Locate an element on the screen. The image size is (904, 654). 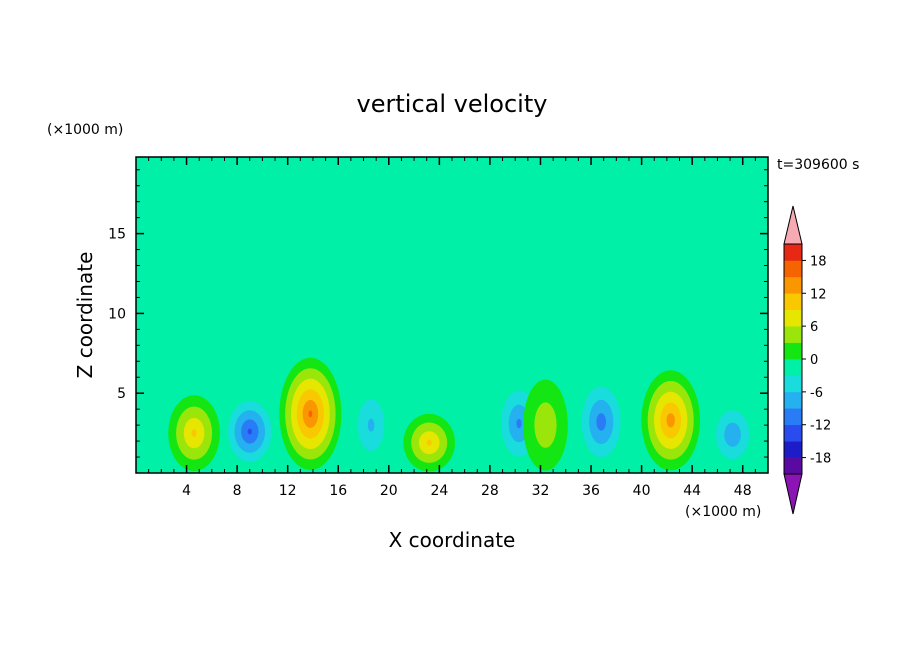
chart-title: vertical velocity is located at coordinates (452, 104).